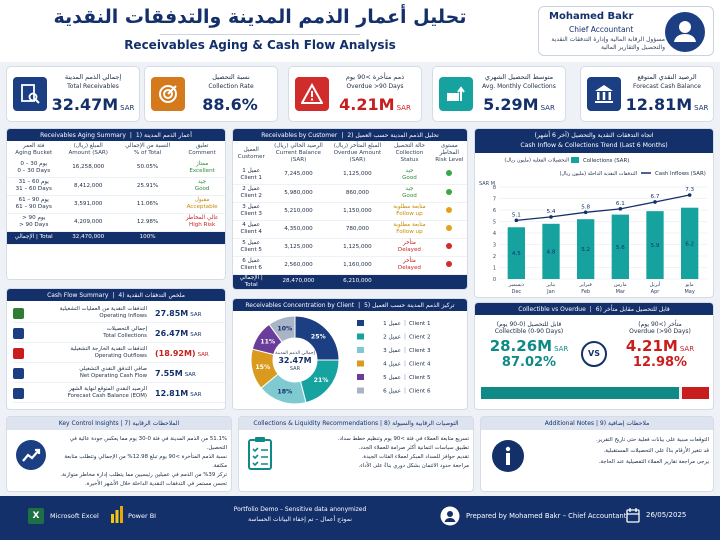 Image resolution: width=720 pixels, height=540 pixels. What do you see at coordinates (298, 247) in the screenshot?
I see `customer-balance: 3,125,000` at bounding box center [298, 247].